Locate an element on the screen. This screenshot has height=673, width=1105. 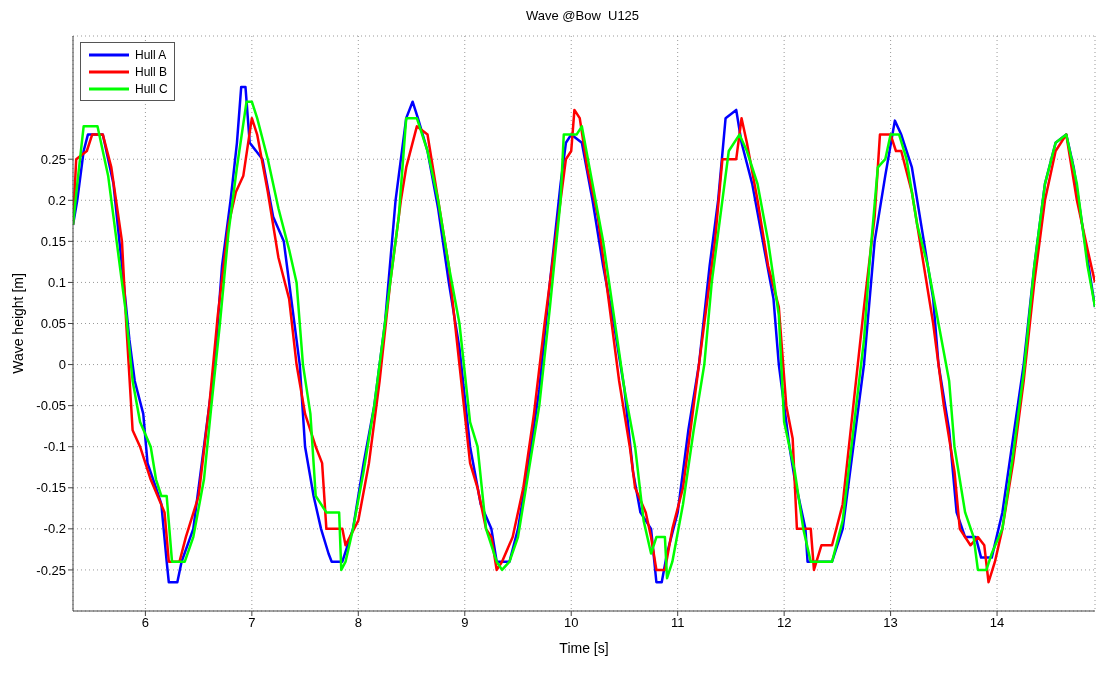
x-tick-label: 9 is located at coordinates (465, 623).